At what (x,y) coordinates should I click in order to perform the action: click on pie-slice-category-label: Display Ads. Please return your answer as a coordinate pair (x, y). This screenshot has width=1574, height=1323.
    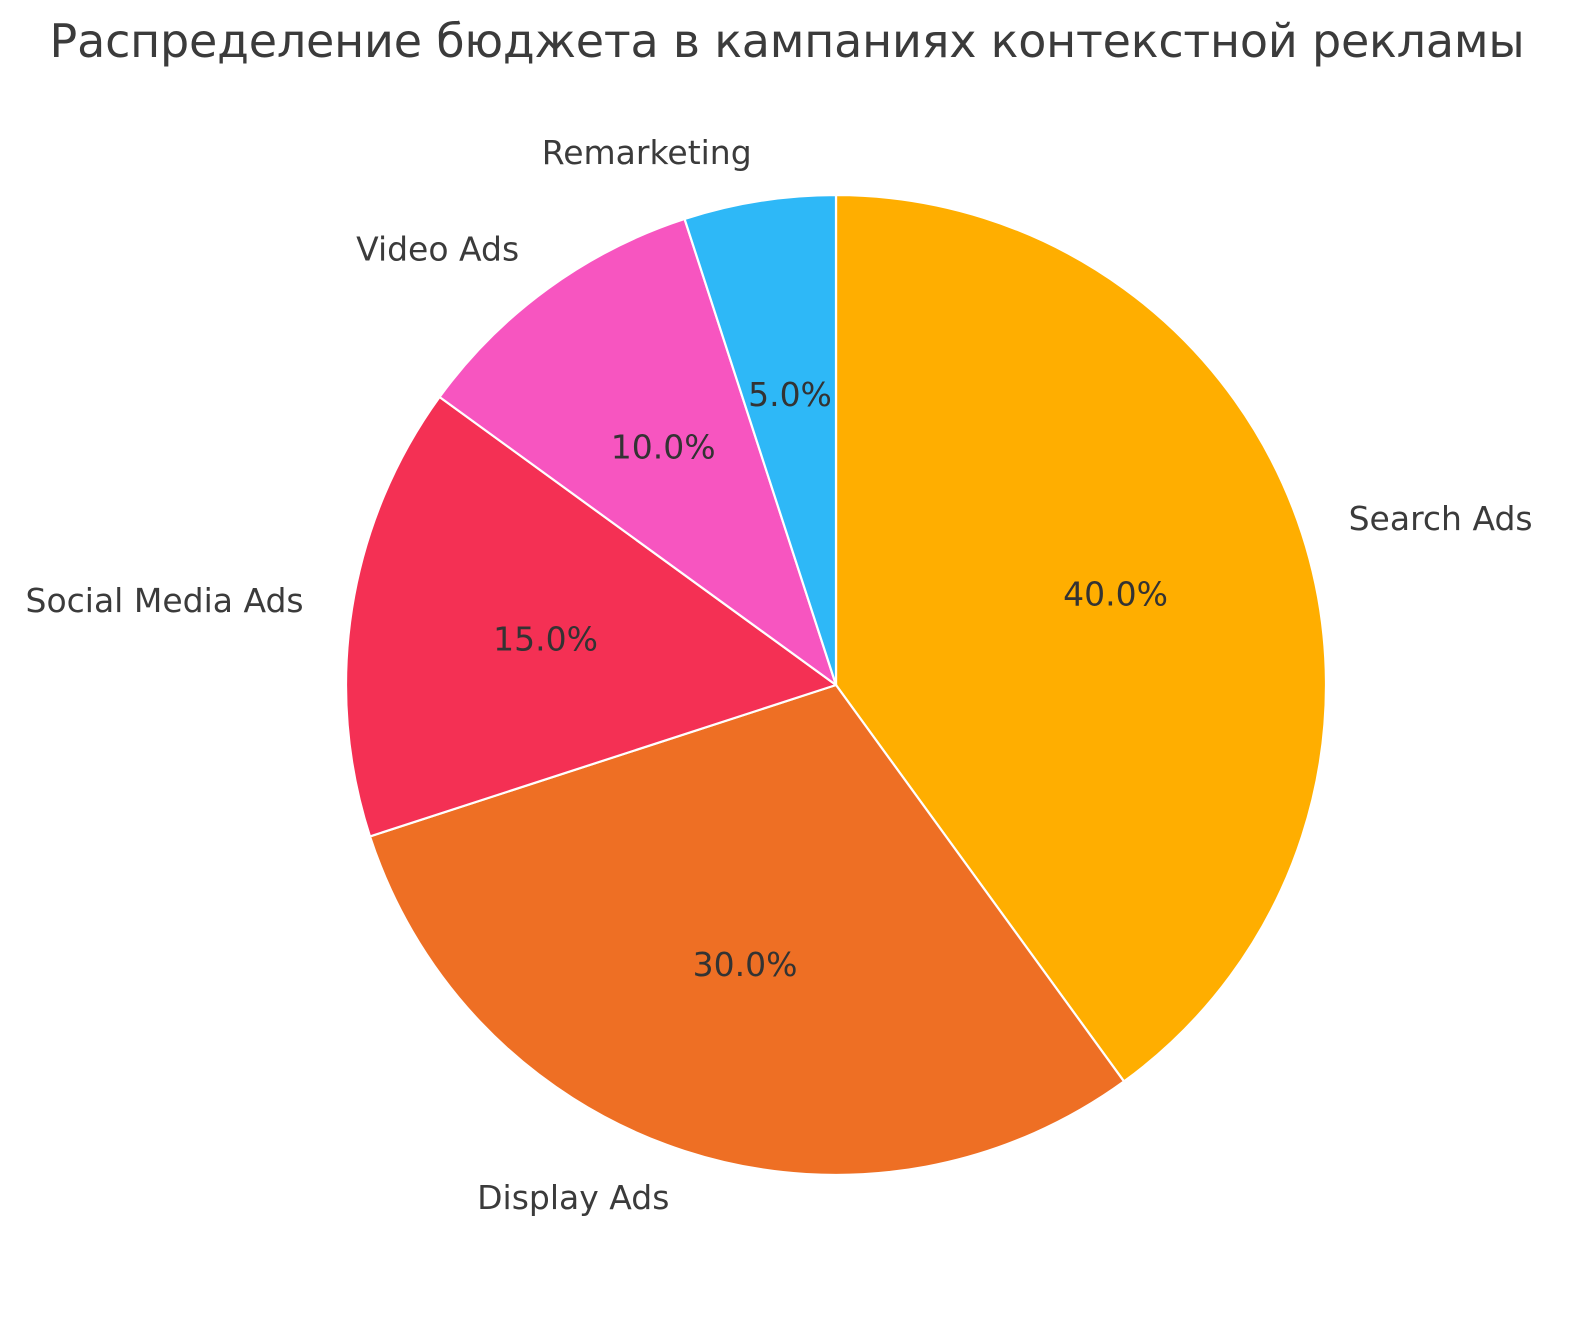
    Looking at the image, I should click on (573, 1197).